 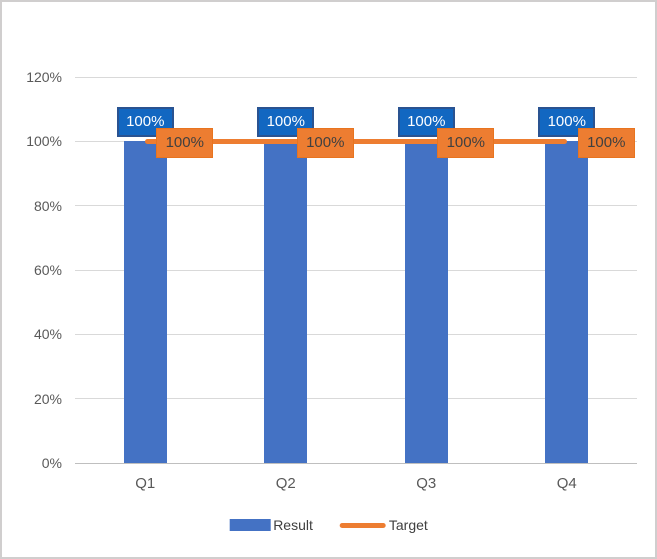 What do you see at coordinates (426, 483) in the screenshot?
I see `x-axis-category-label: Q3` at bounding box center [426, 483].